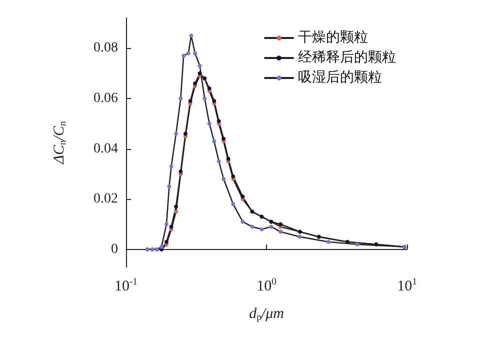  What do you see at coordinates (106, 48) in the screenshot?
I see `y-tick-label: 0.08` at bounding box center [106, 48].